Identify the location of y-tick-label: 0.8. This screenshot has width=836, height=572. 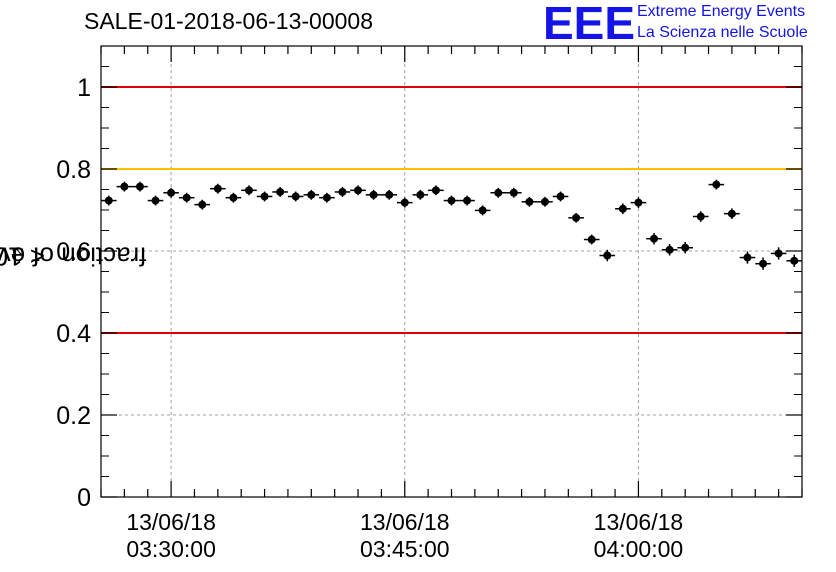
(73, 170).